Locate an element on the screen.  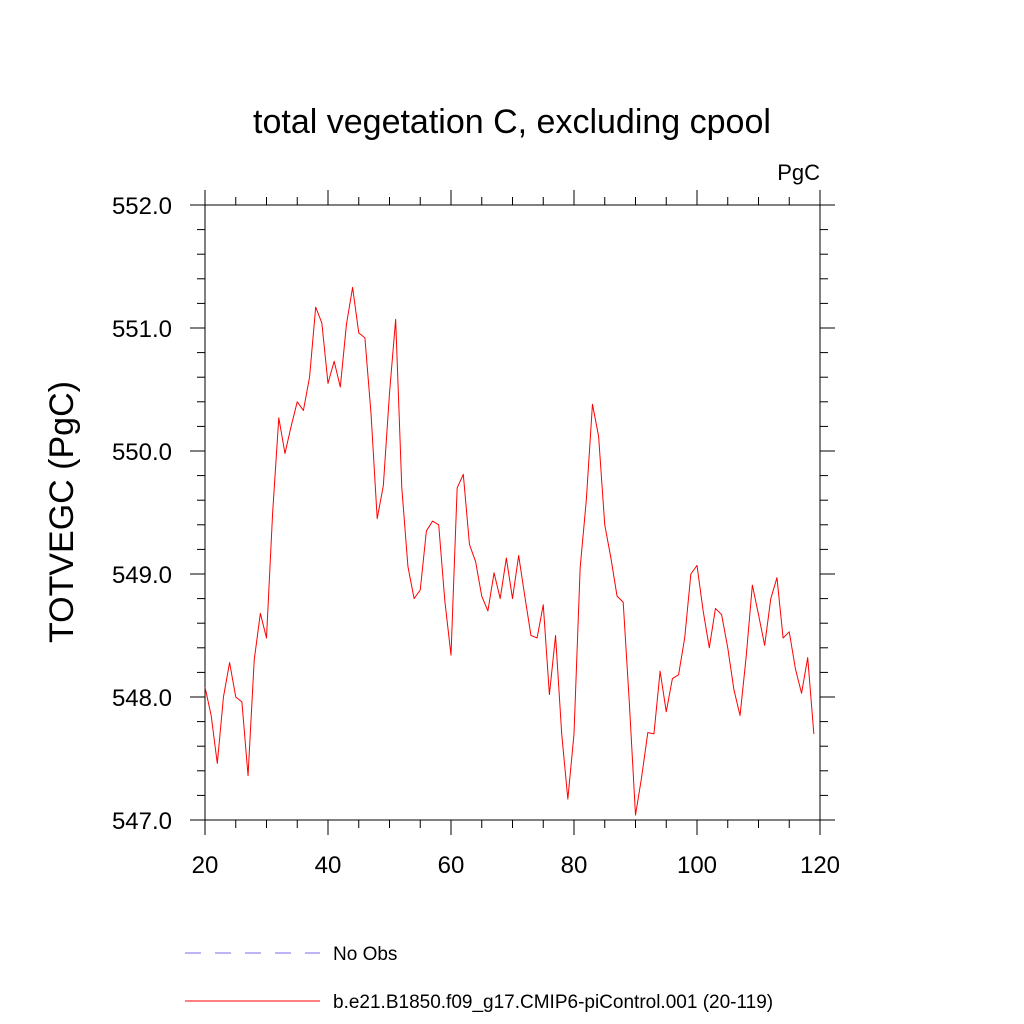
y-tick-label: 549.0 is located at coordinates (142, 575).